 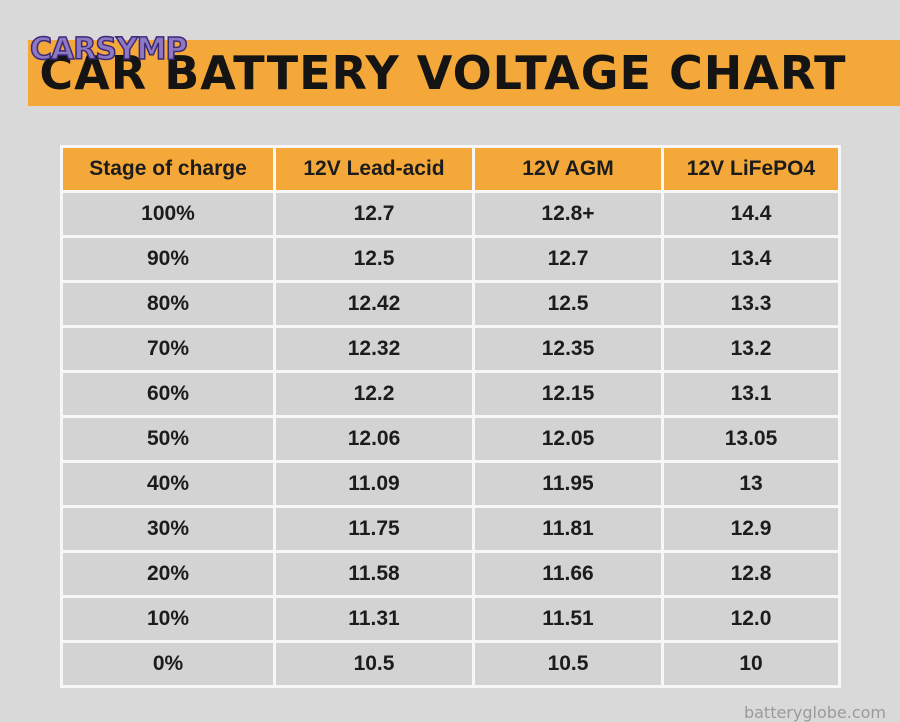 I want to click on table-row: 70% 12.32 12.35 13.2, so click(x=450, y=349).